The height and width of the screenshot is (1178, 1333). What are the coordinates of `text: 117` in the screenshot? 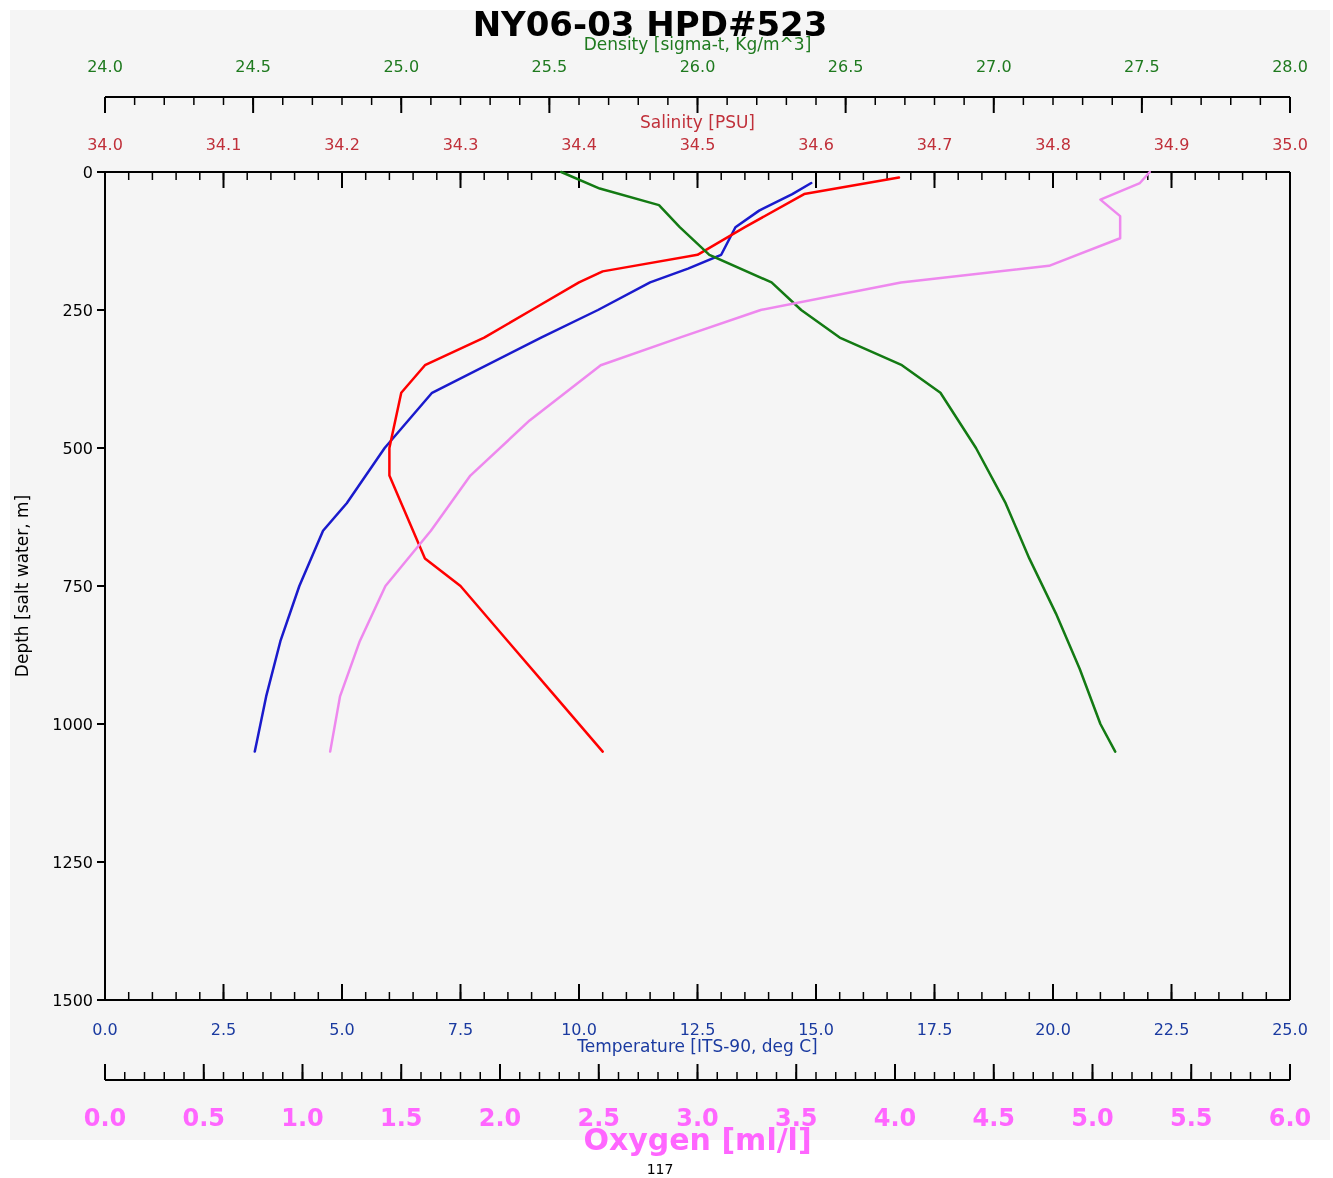 It's located at (660, 1169).